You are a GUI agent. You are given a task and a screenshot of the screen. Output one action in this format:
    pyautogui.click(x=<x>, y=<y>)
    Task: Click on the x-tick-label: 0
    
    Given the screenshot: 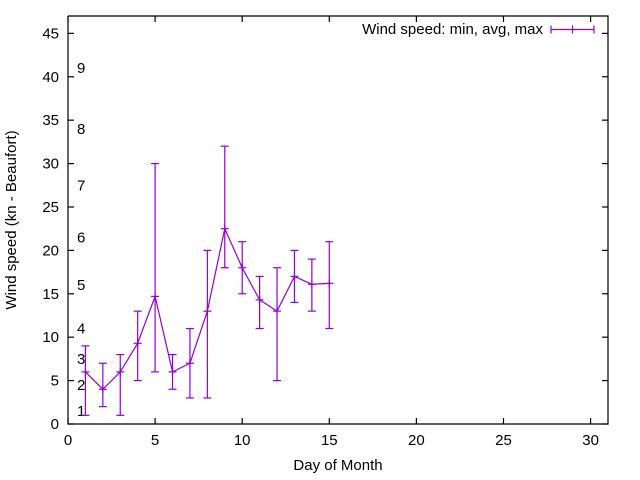 What is the action you would take?
    pyautogui.click(x=68, y=440)
    